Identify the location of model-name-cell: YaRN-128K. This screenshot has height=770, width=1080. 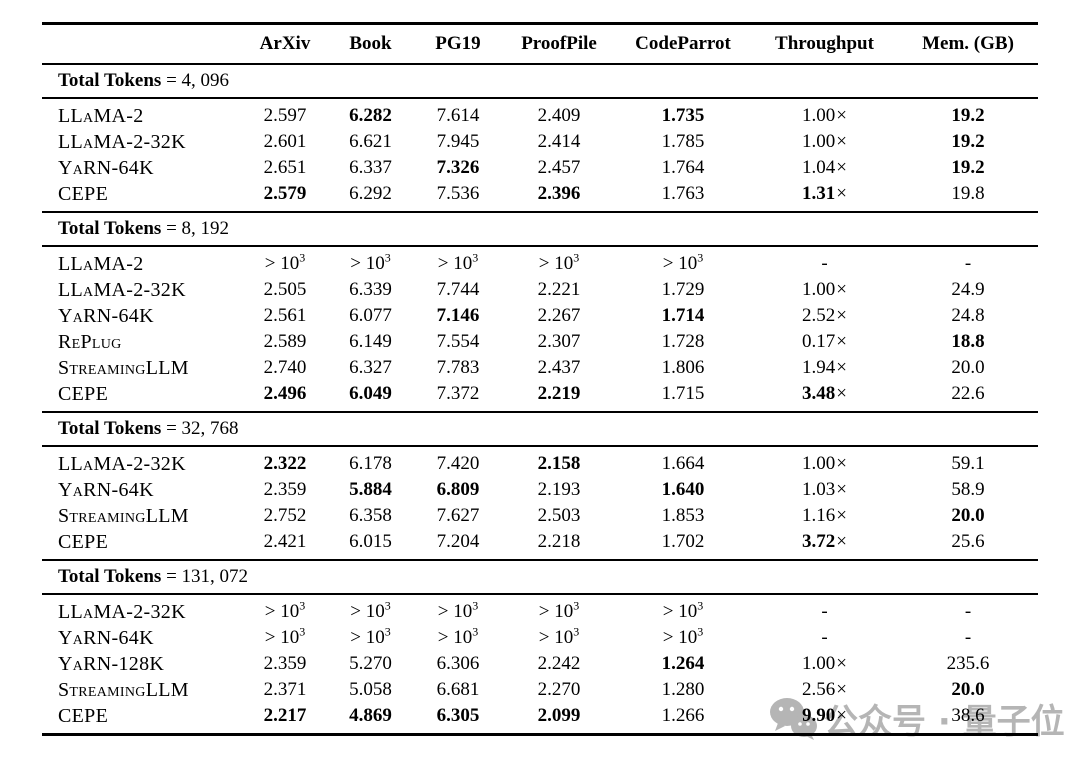
(111, 664).